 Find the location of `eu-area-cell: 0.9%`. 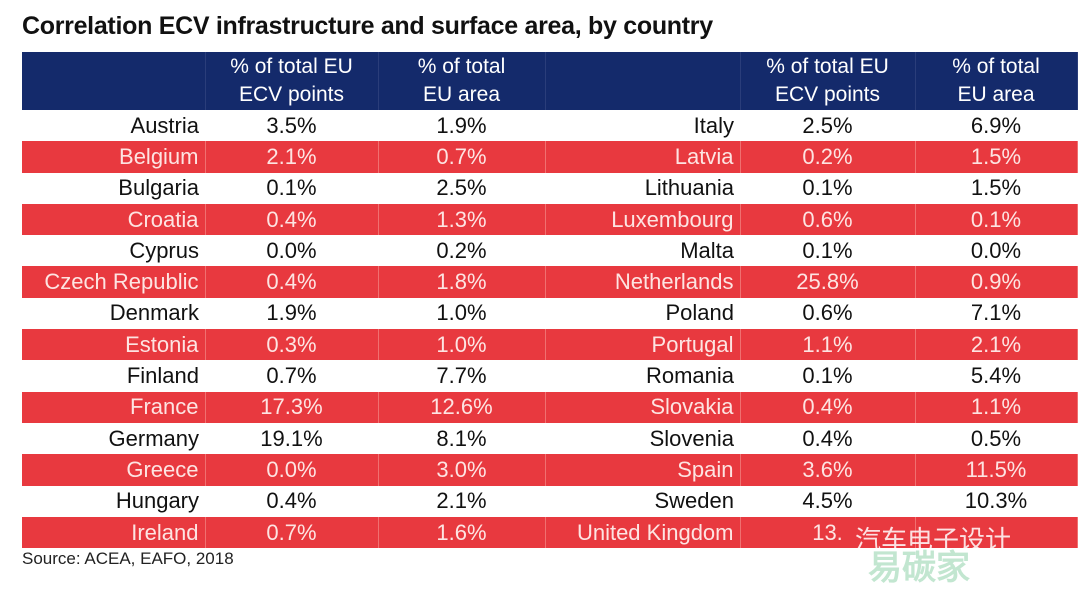

eu-area-cell: 0.9% is located at coordinates (996, 282).